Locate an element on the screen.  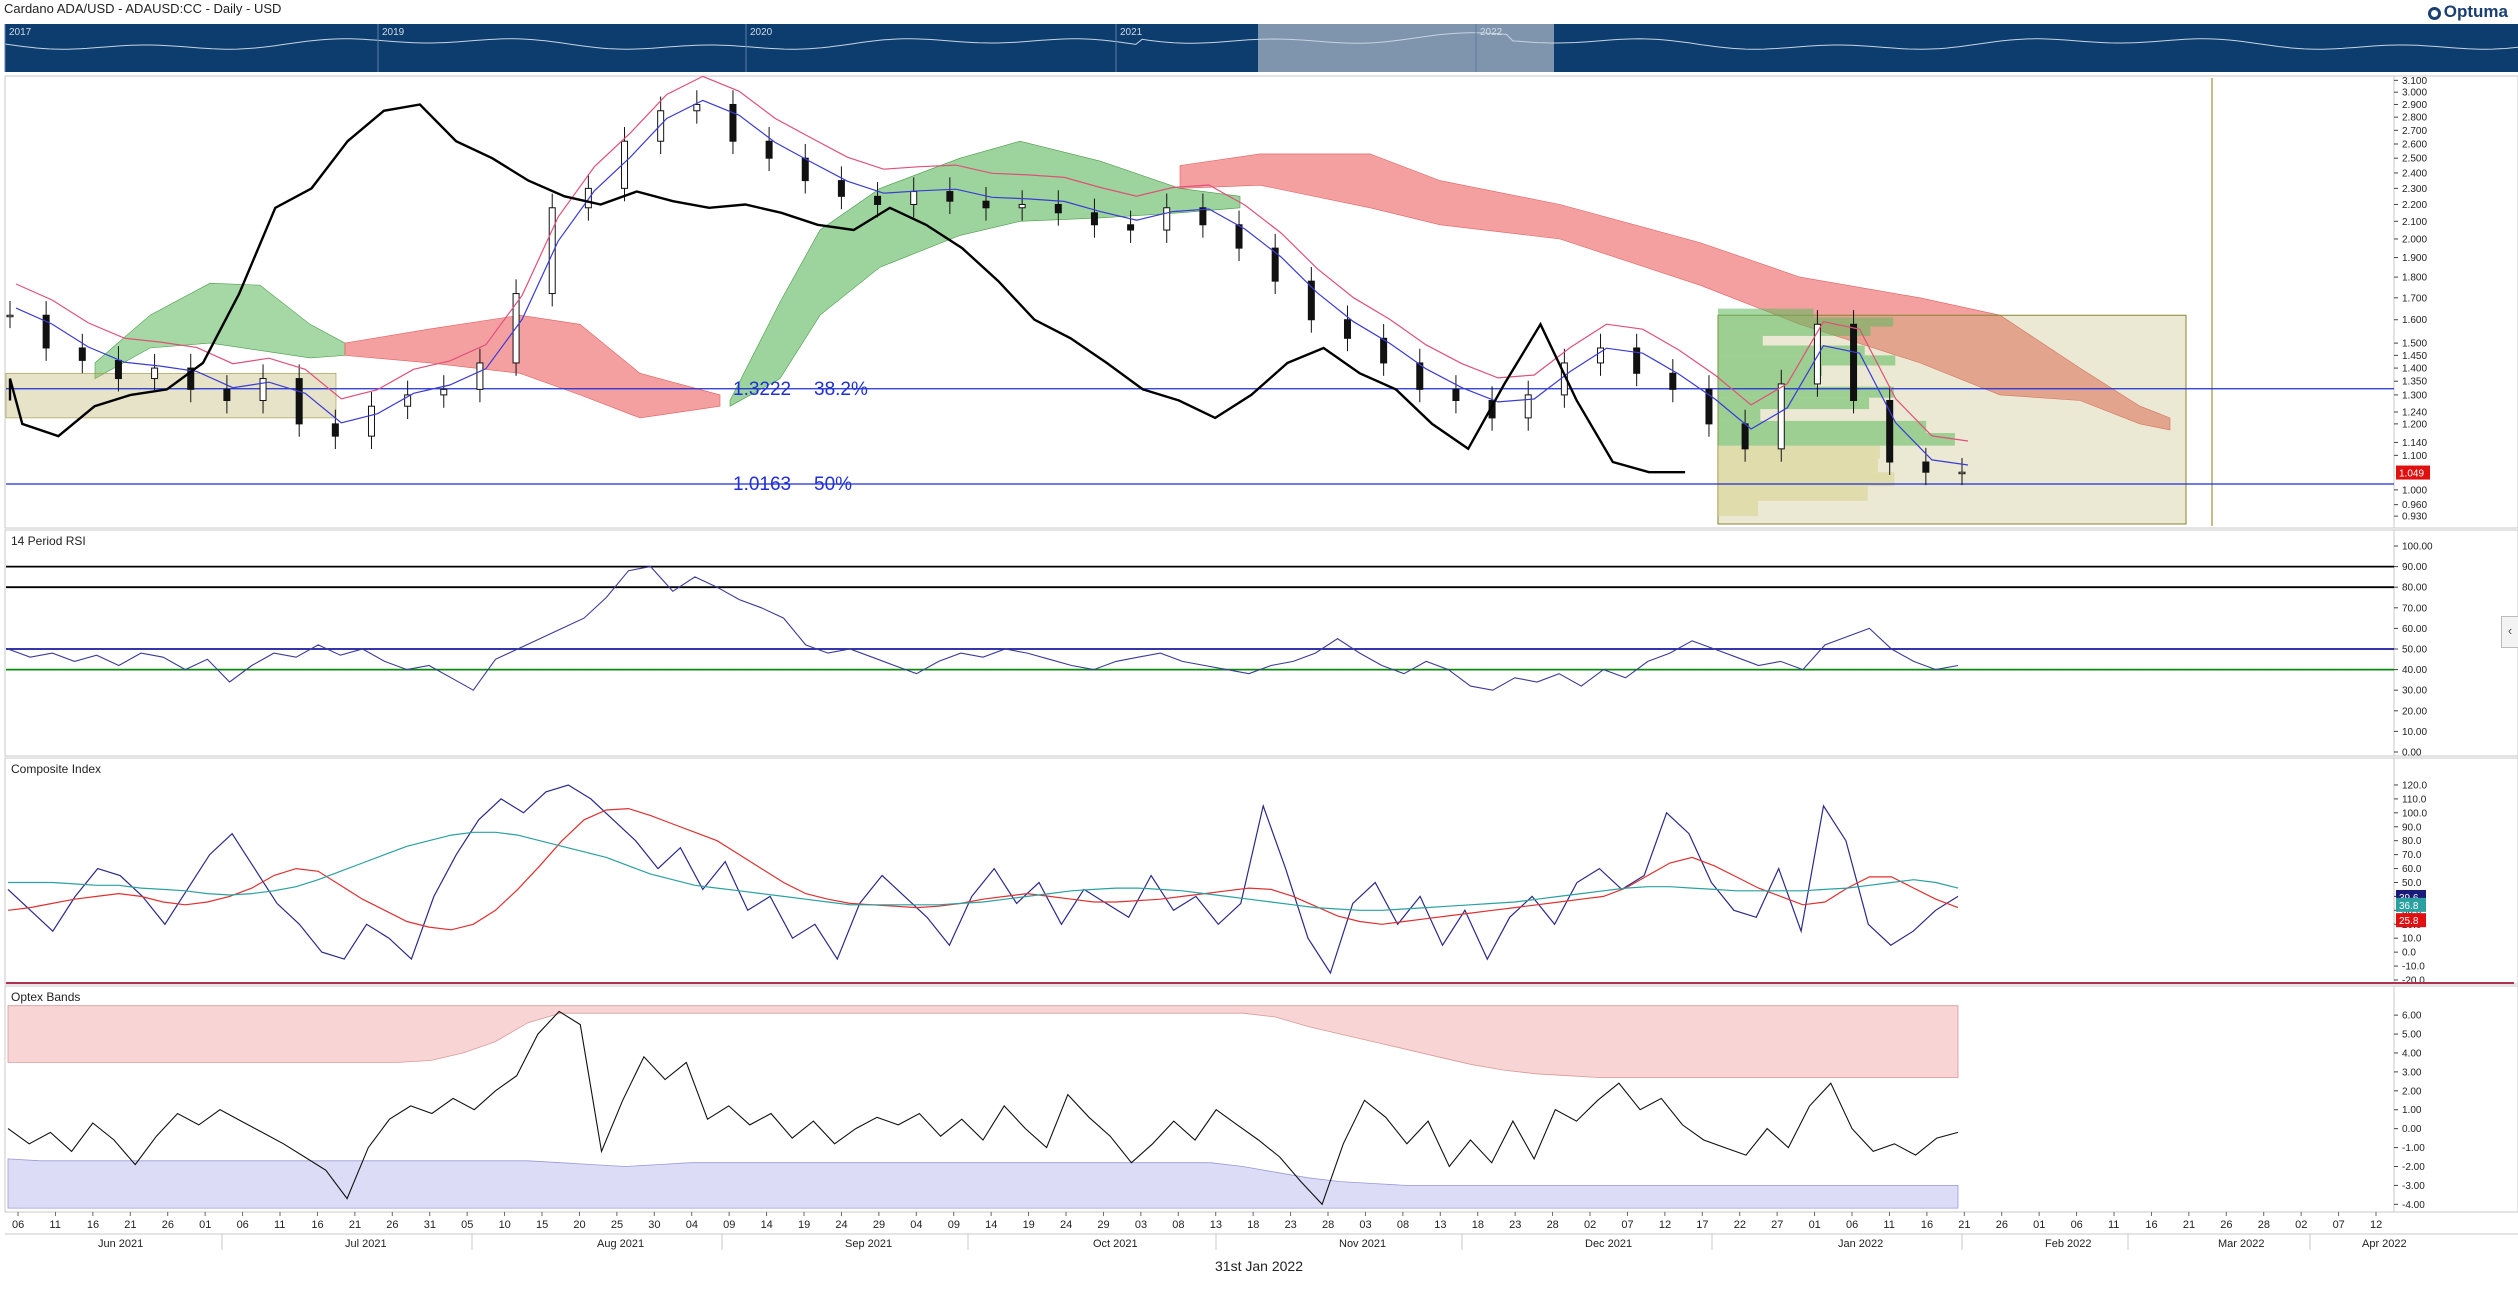
brand-logo: Optuma is located at coordinates (2467, 12).